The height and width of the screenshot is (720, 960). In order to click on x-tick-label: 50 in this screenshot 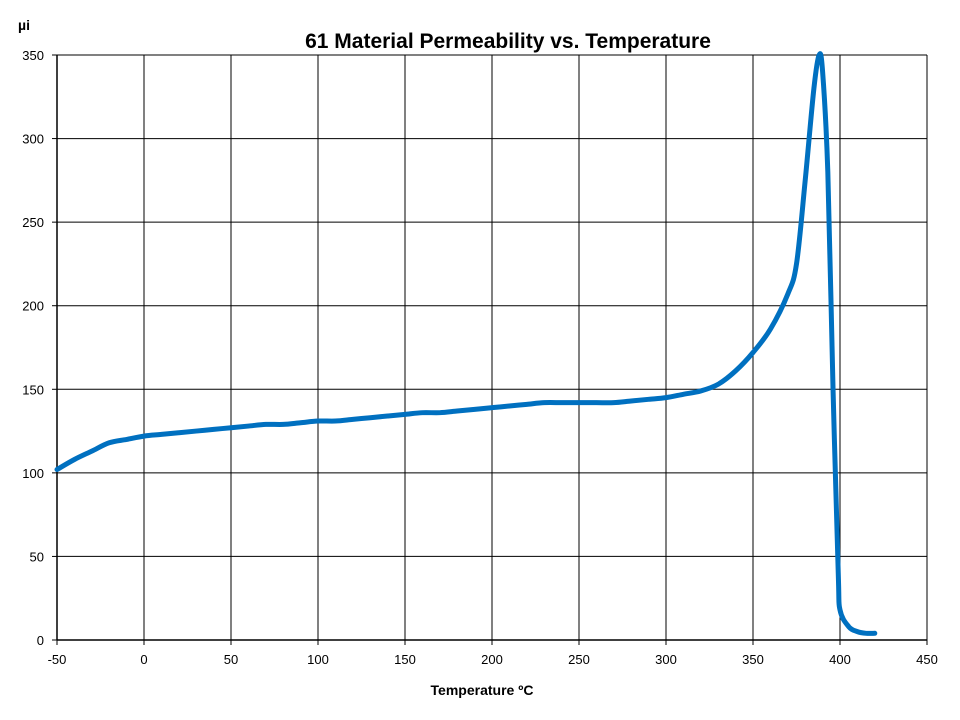, I will do `click(231, 659)`.